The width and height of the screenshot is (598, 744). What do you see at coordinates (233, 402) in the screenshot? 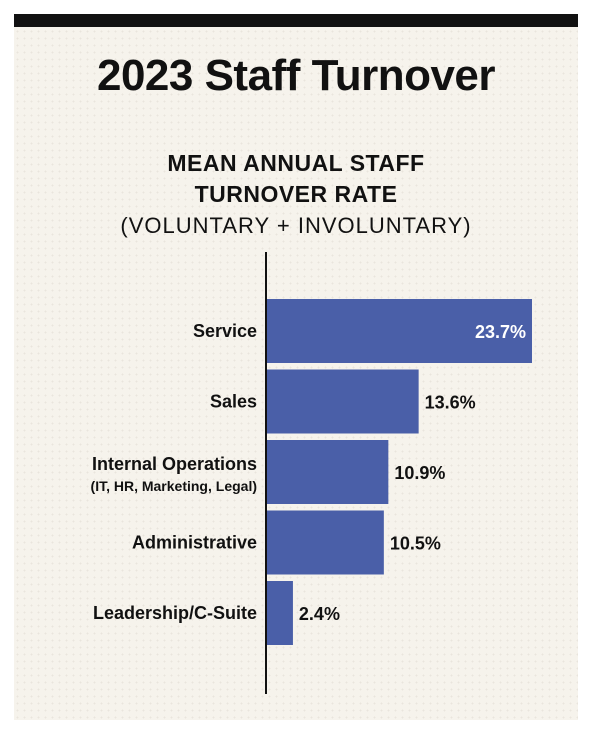
I see `category-label-1: Sales` at bounding box center [233, 402].